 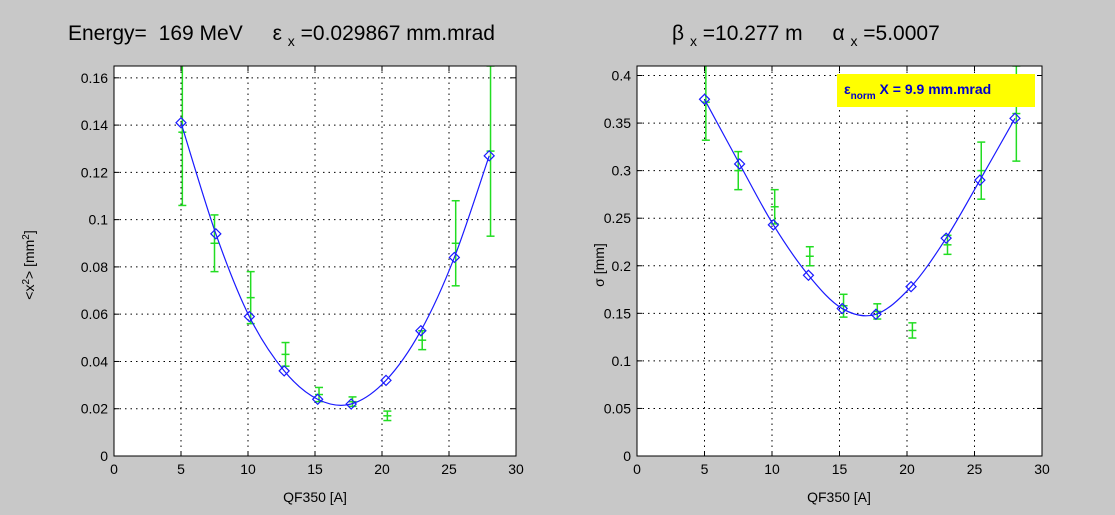 I want to click on emittance-value: =0.029867 mm.mrad, so click(x=398, y=33).